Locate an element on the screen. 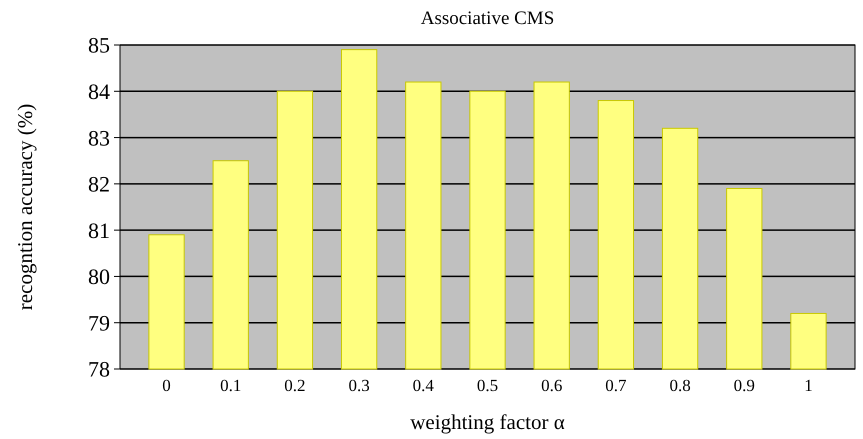 This screenshot has height=439, width=863. x-tick-label: 0.1 is located at coordinates (231, 385).